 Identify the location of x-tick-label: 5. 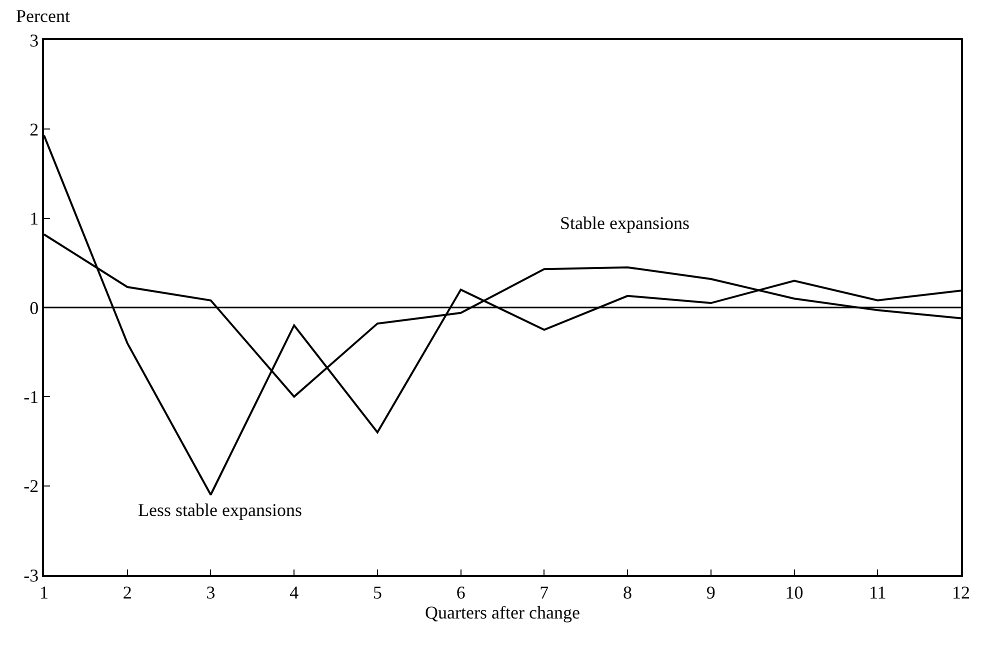
(377, 592).